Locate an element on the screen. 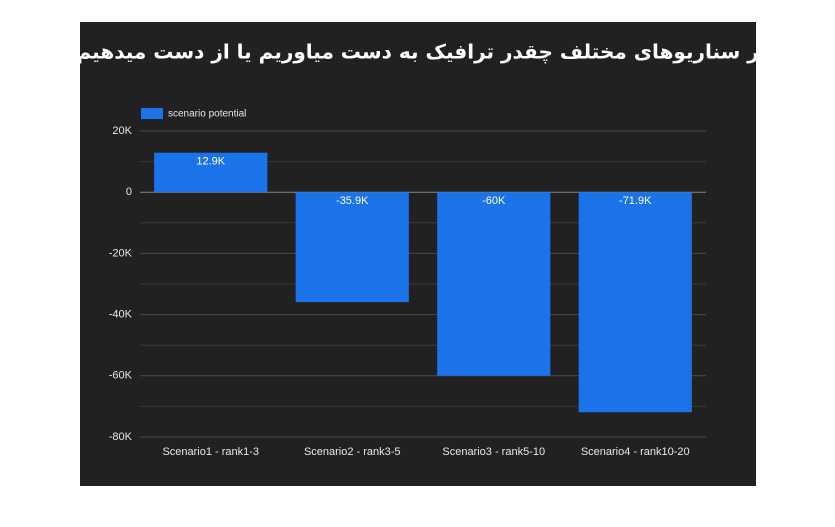  x-tick-label: Scenario2 - rank3-5 is located at coordinates (352, 452).